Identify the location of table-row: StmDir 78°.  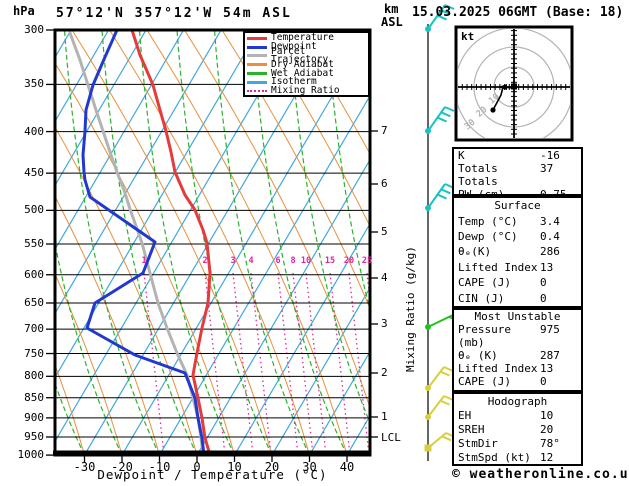
(517, 443).